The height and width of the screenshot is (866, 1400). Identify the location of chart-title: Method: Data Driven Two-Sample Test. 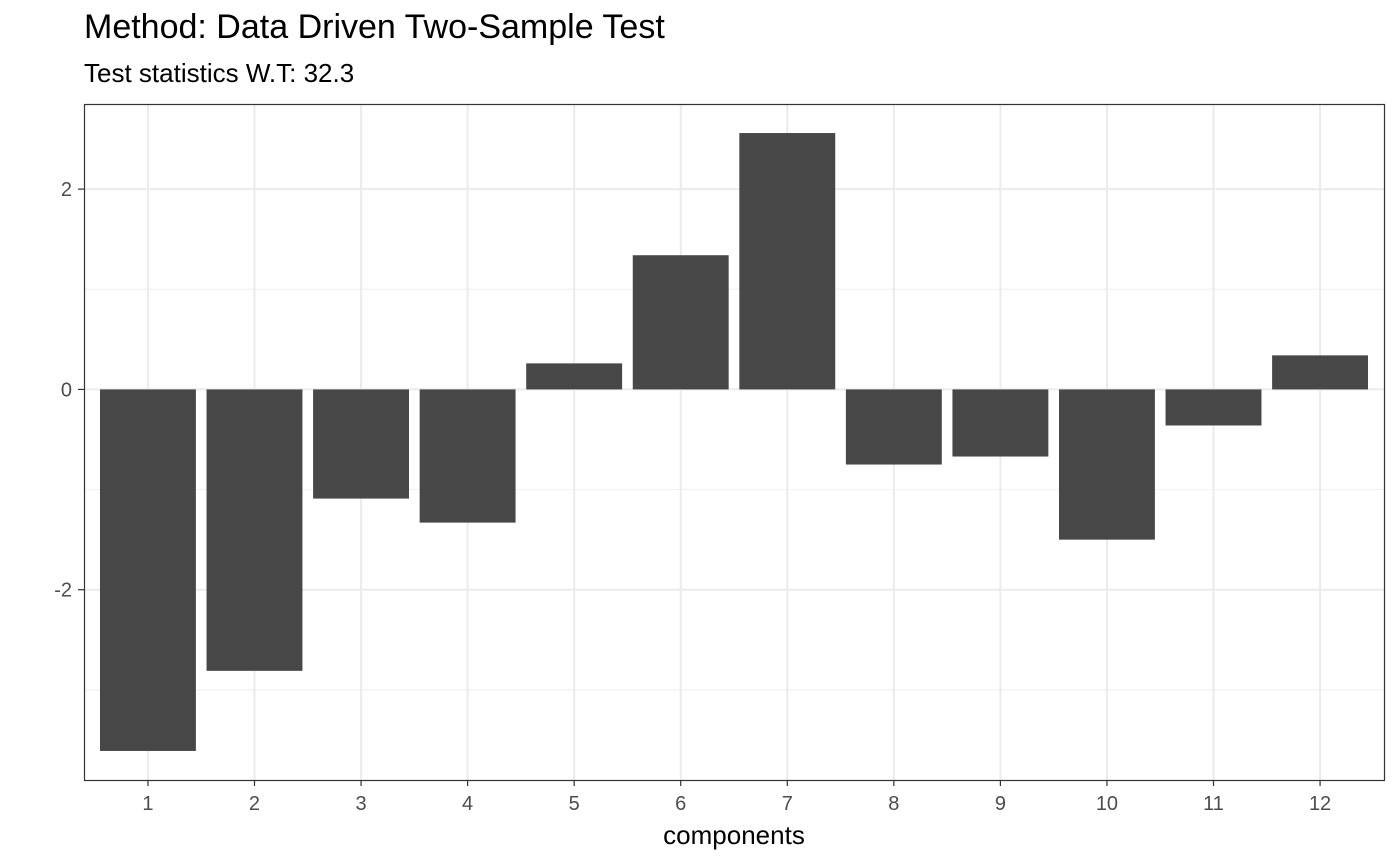
(374, 27).